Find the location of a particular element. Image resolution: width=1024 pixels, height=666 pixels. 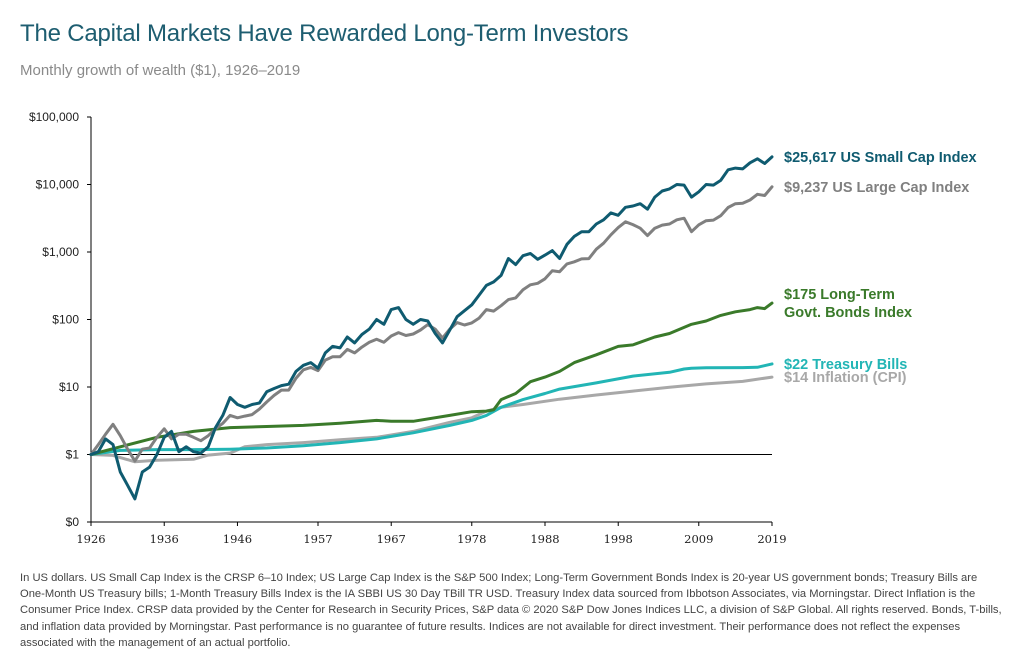

y-tick-label: $100 is located at coordinates (65, 320).